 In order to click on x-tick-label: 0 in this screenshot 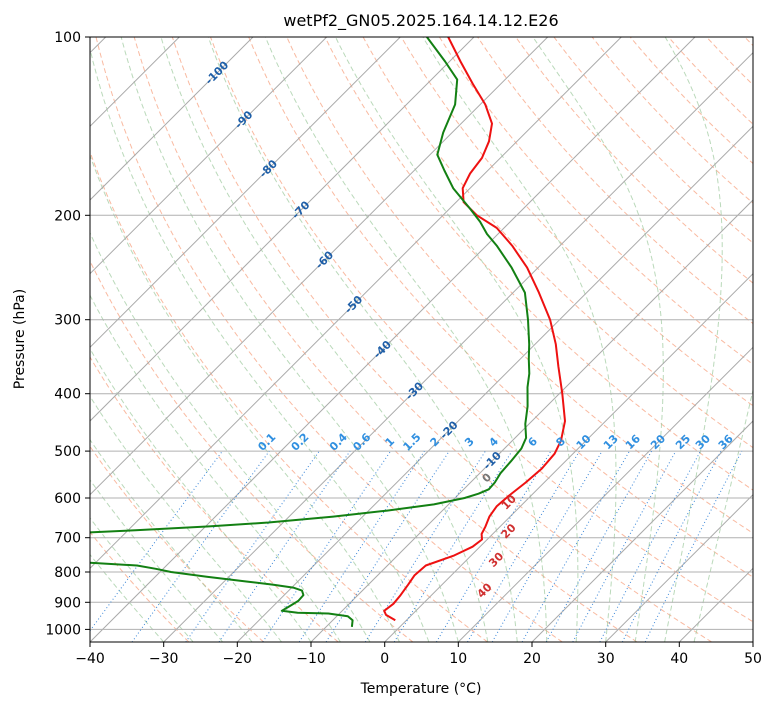, I will do `click(384, 659)`.